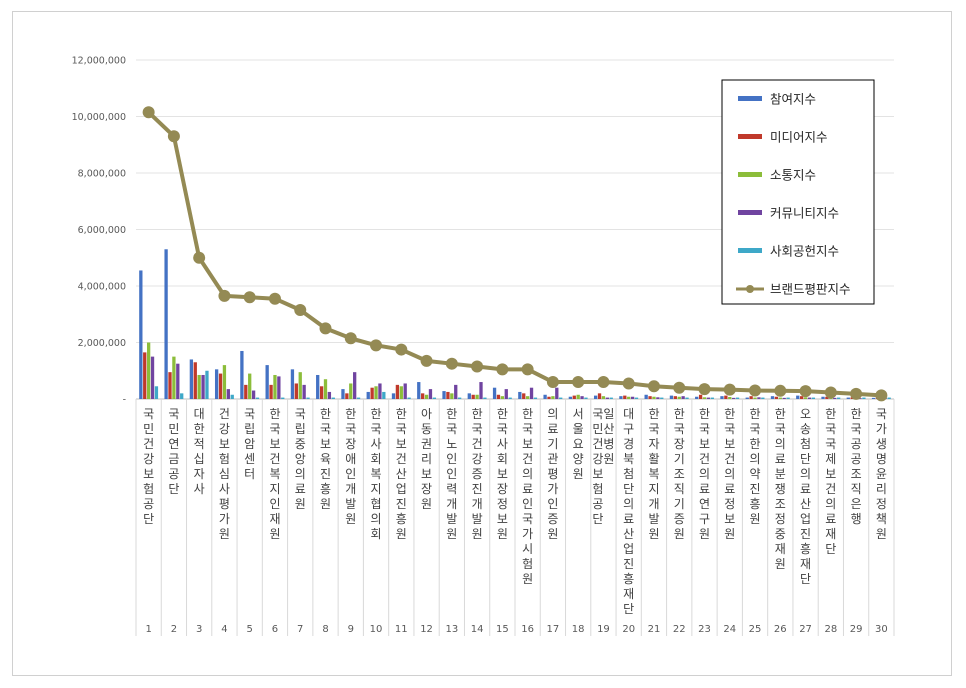  Describe the element at coordinates (830, 629) in the screenshot. I see `rank-label: 28` at that location.